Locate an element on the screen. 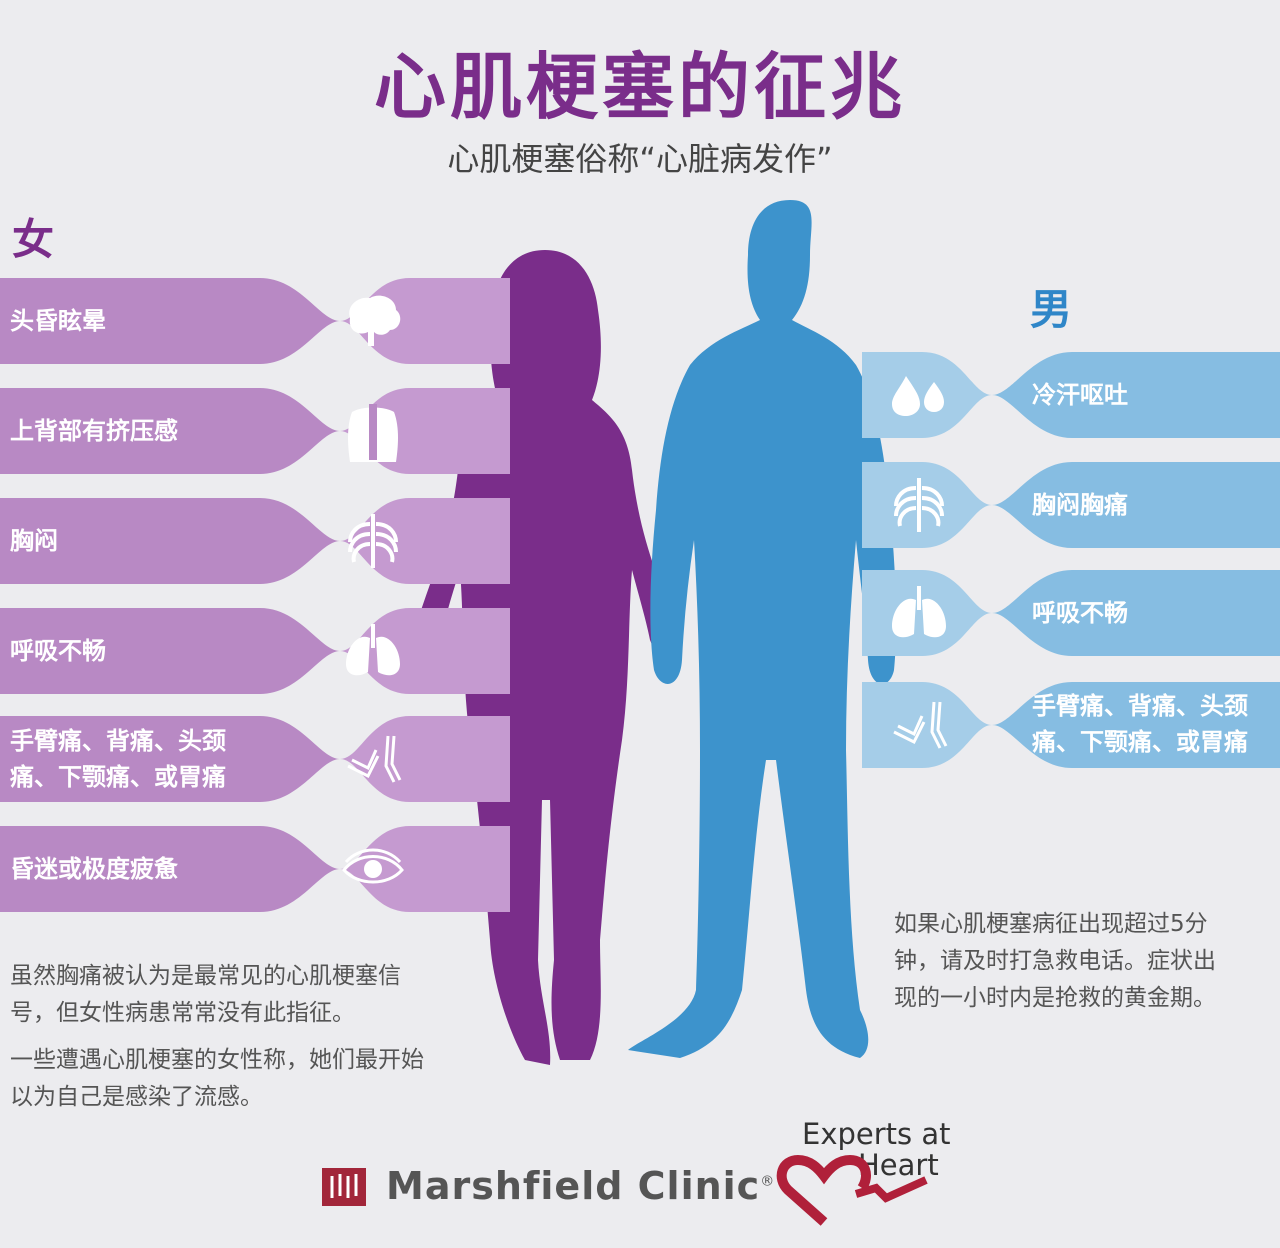 This screenshot has height=1248, width=1280. back-spine-icon is located at coordinates (373, 433).